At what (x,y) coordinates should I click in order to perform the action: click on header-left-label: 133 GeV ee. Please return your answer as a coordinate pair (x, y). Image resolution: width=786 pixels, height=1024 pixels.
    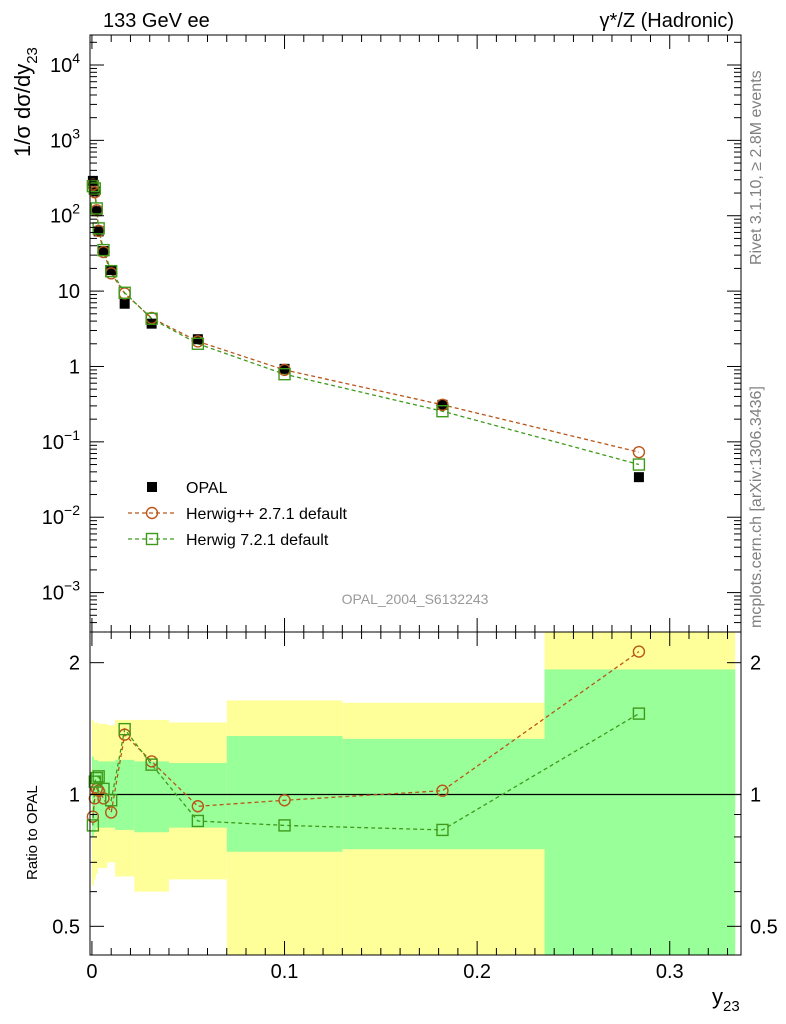
    Looking at the image, I should click on (156, 21).